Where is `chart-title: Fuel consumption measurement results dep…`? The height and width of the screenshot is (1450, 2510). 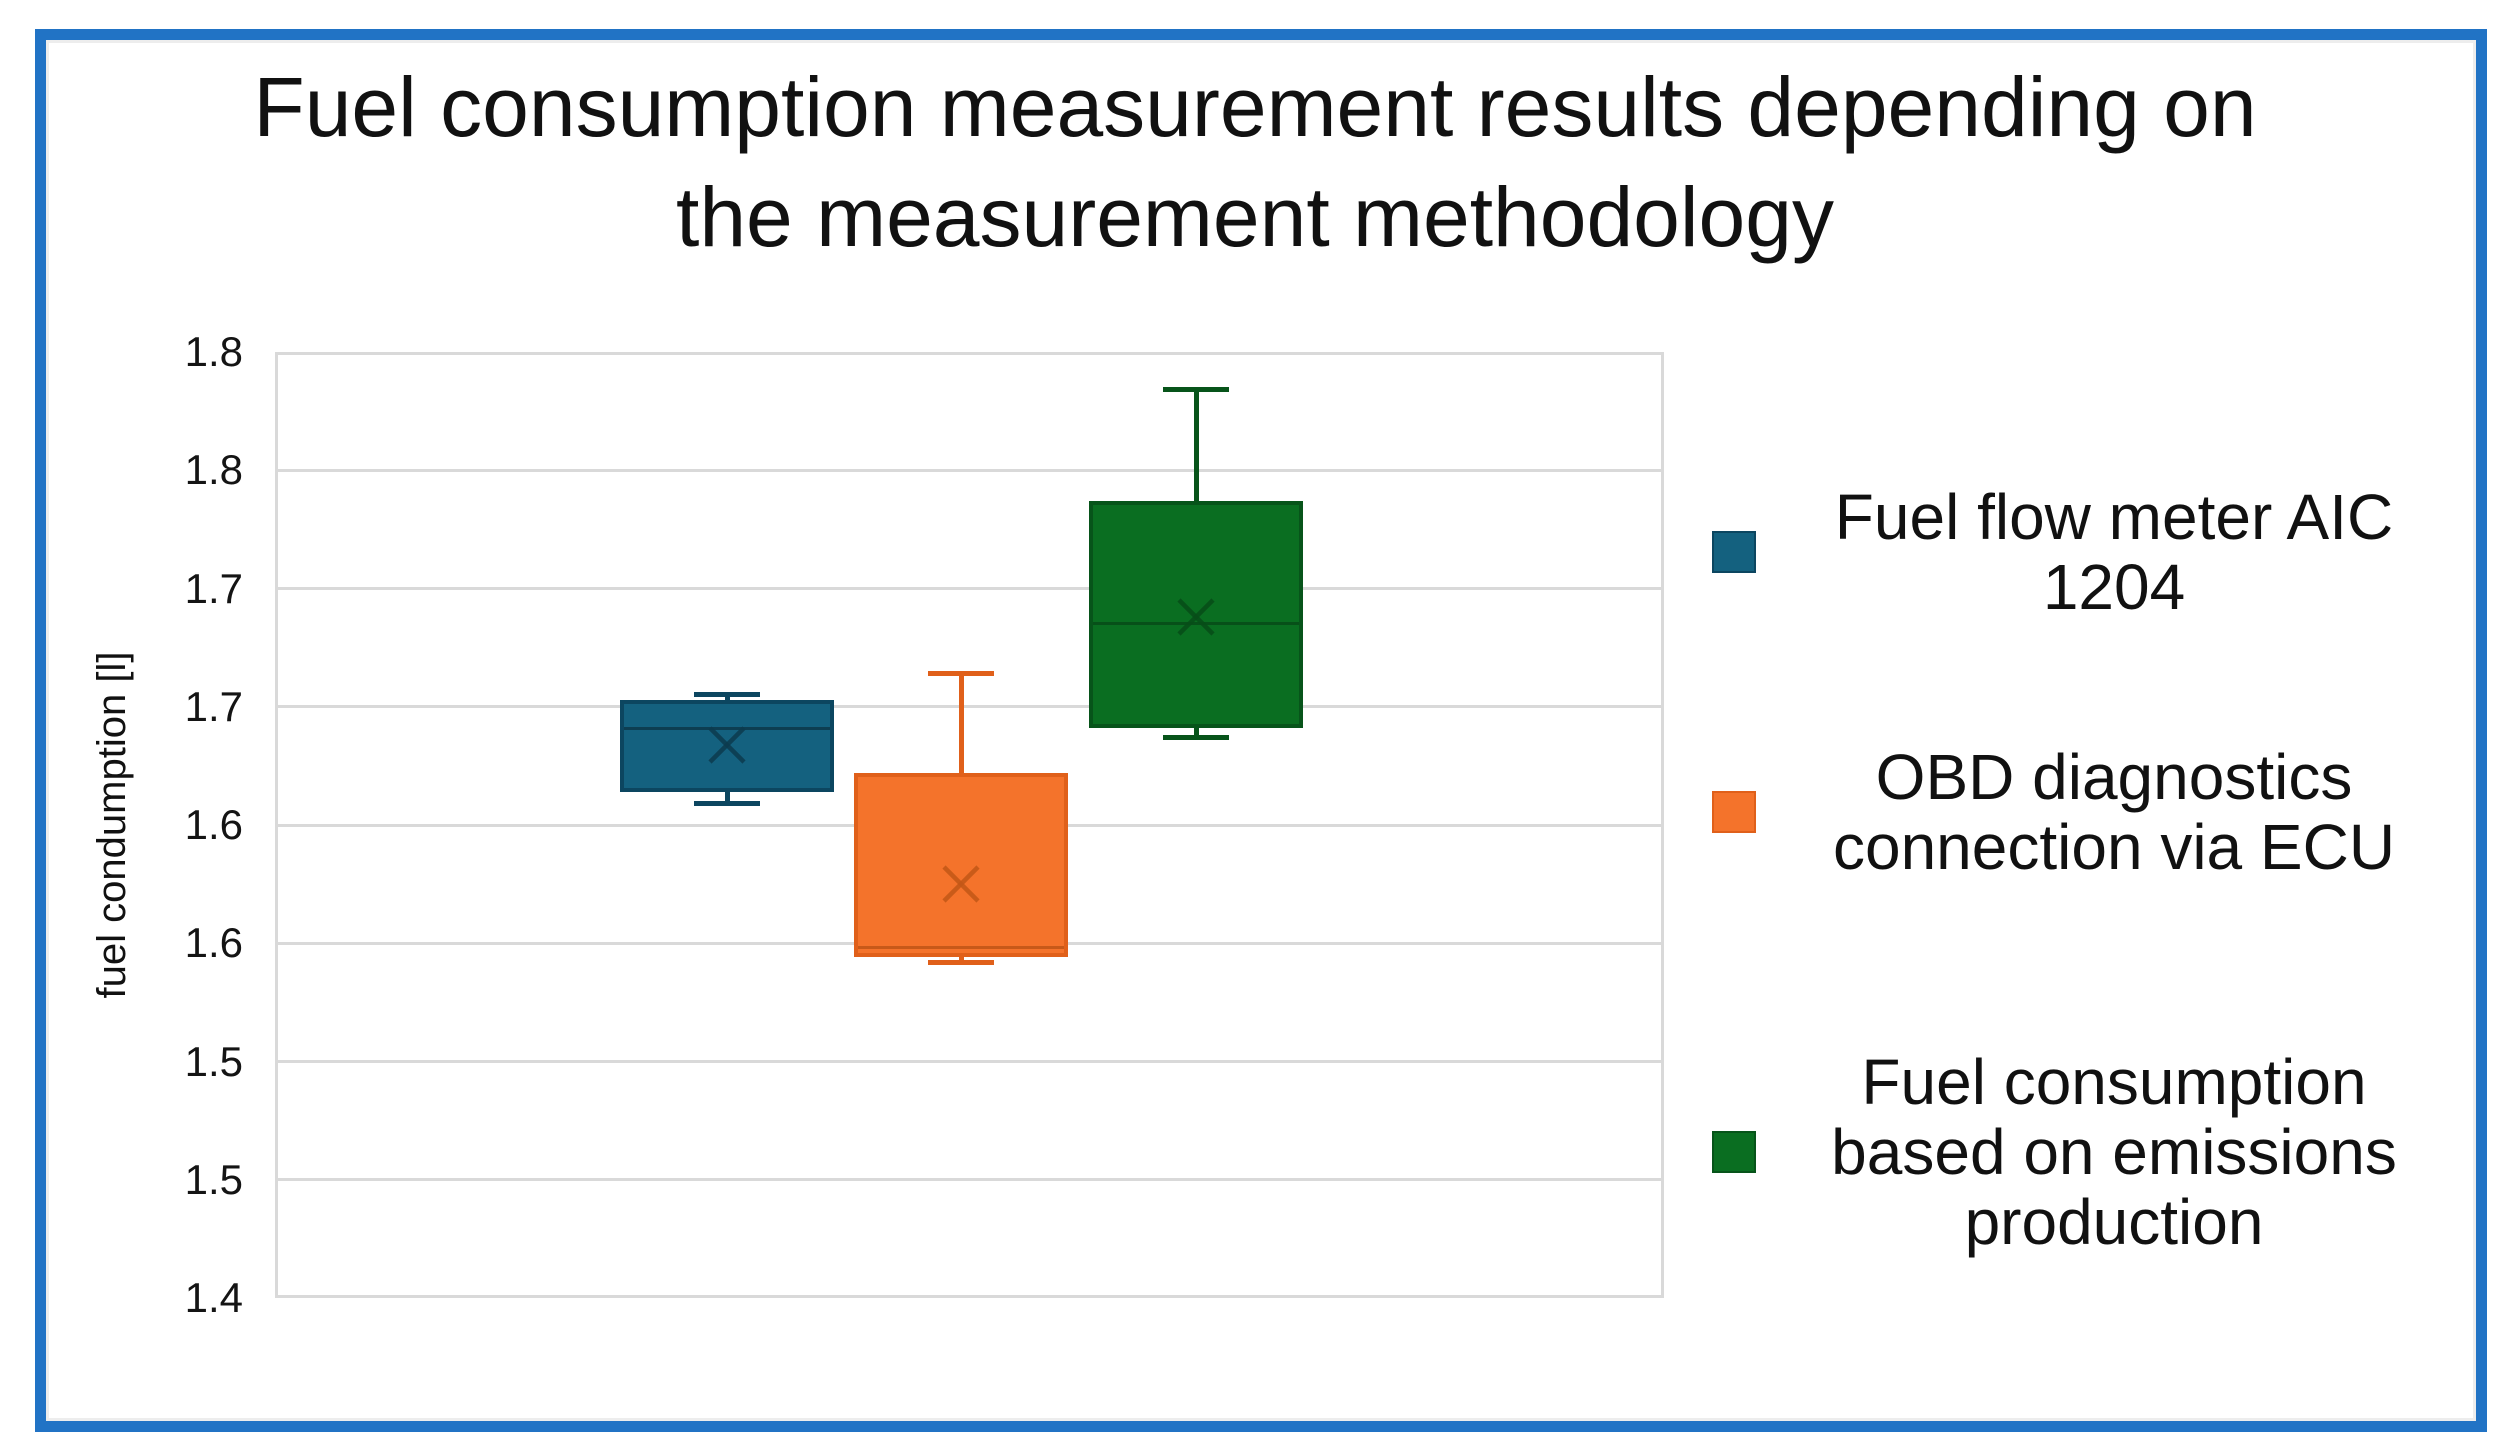 chart-title: Fuel consumption measurement results dep… is located at coordinates (1255, 162).